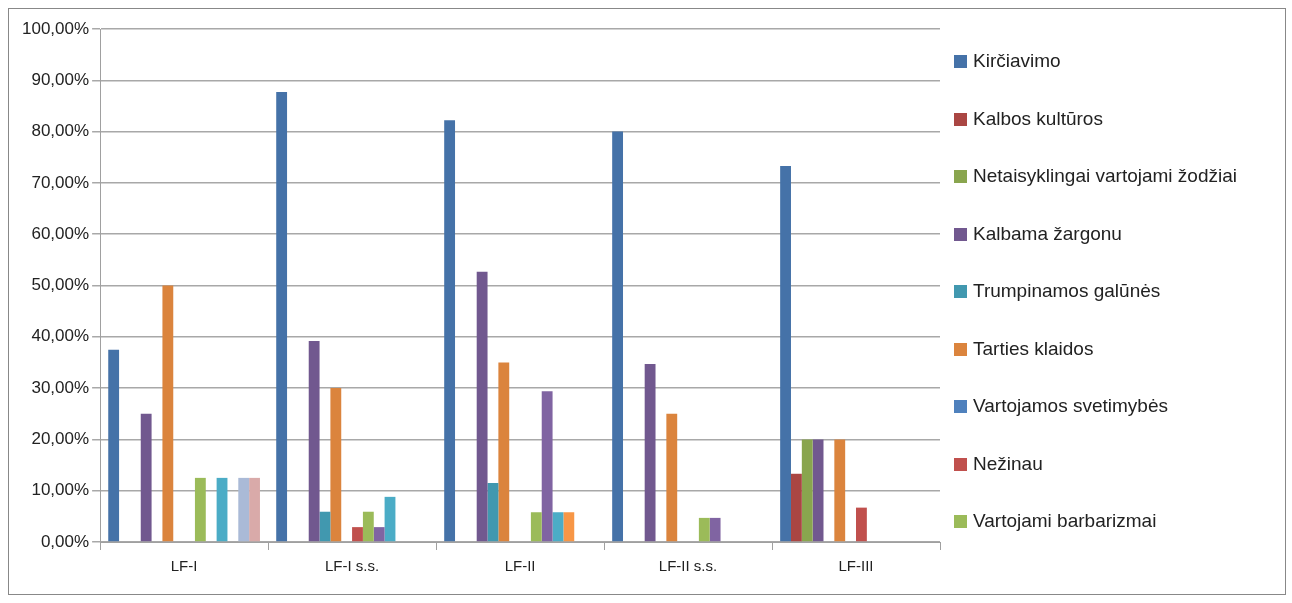  I want to click on legend-label: Nežinau, so click(1008, 463).